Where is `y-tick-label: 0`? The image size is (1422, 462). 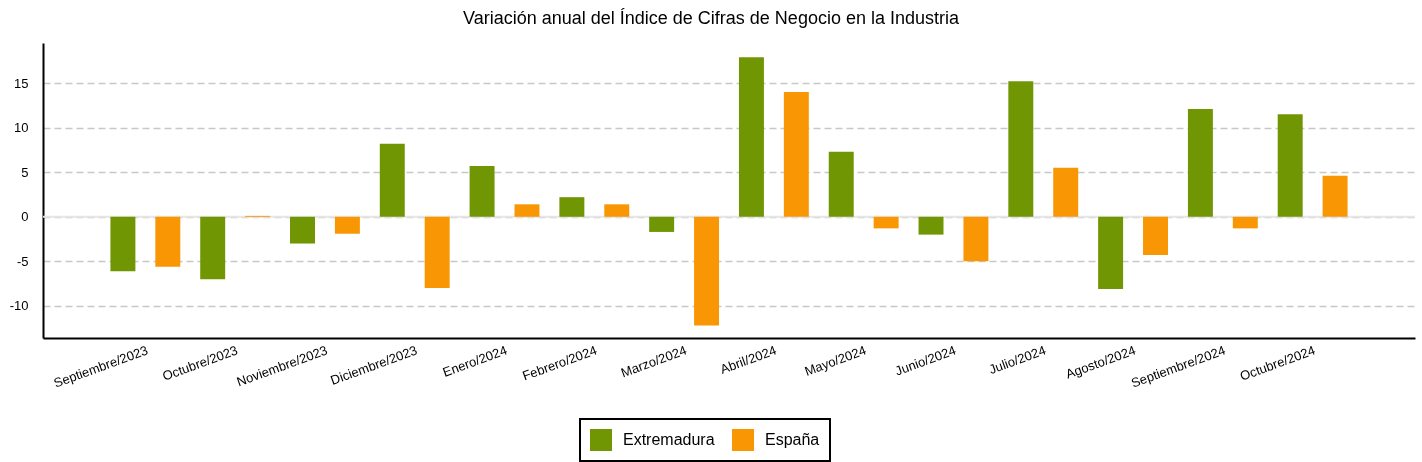 y-tick-label: 0 is located at coordinates (25, 217).